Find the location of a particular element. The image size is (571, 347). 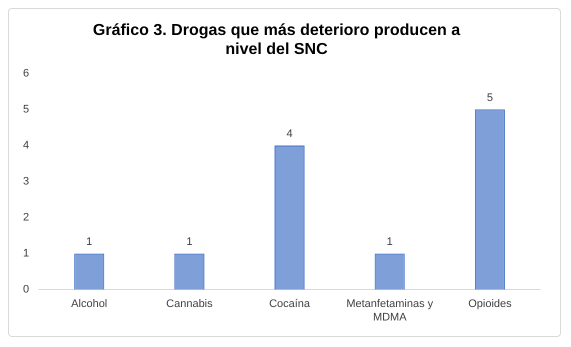

y-tick-label: 5 is located at coordinates (26, 109).